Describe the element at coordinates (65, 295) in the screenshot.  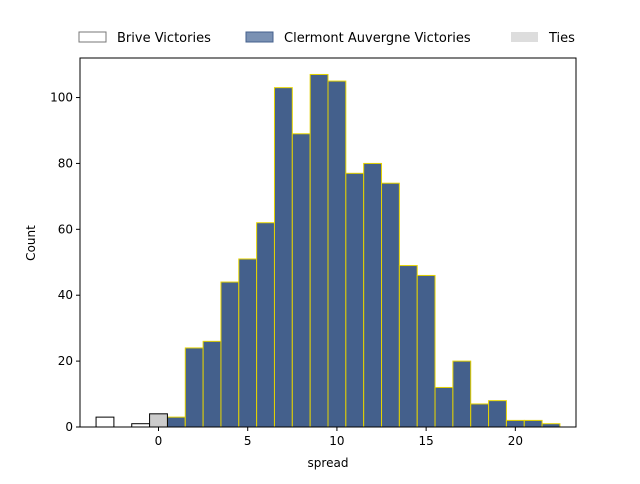
I see `y-tick-label: 40` at that location.